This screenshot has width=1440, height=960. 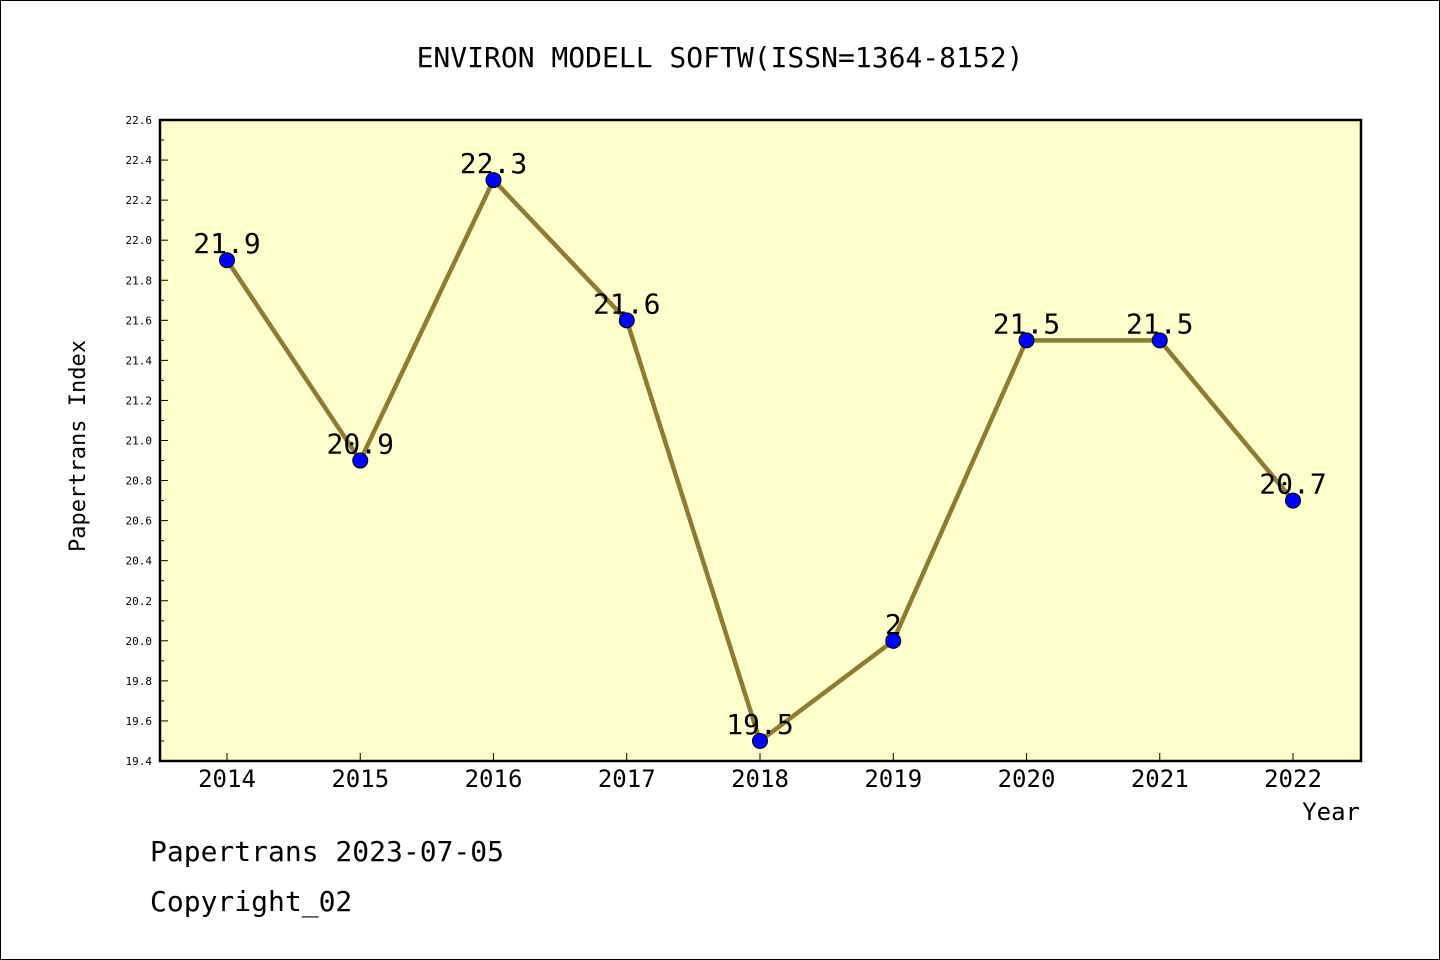 What do you see at coordinates (1331, 812) in the screenshot?
I see `x-axis-label: Year` at bounding box center [1331, 812].